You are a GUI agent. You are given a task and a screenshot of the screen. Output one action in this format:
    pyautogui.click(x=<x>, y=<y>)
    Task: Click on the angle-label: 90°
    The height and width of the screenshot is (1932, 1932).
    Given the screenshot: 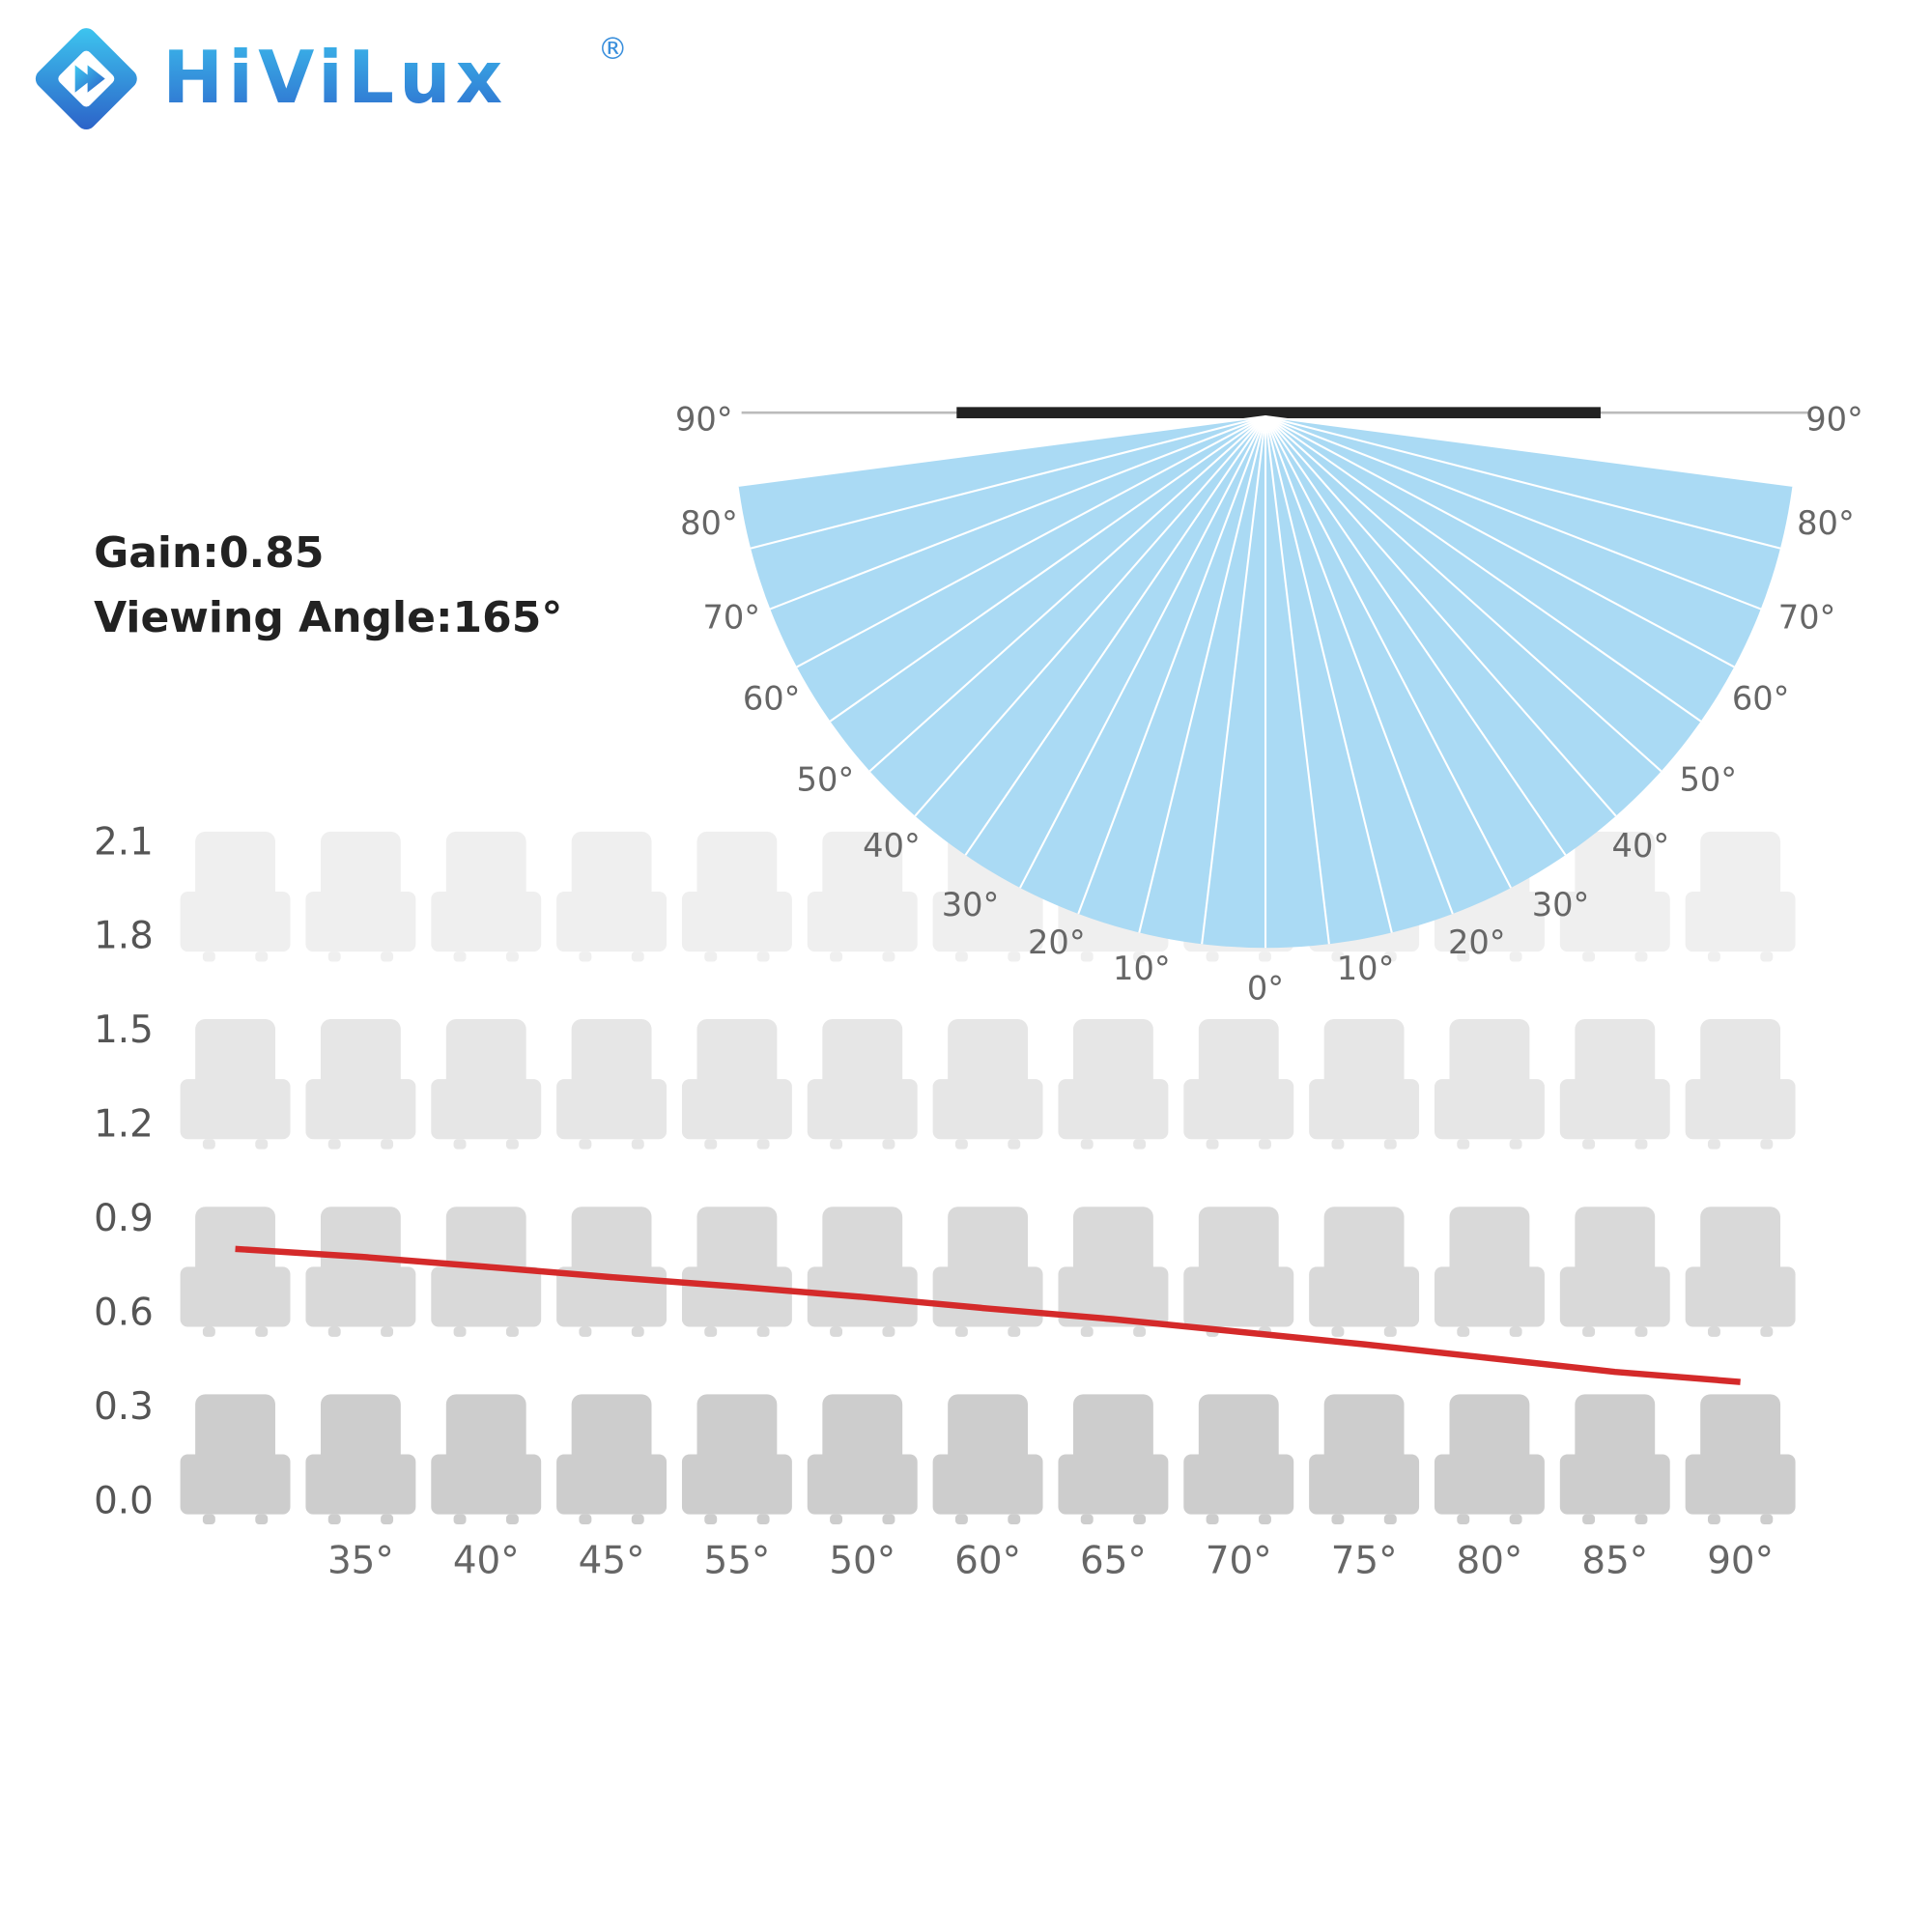 What is the action you would take?
    pyautogui.click(x=1834, y=420)
    